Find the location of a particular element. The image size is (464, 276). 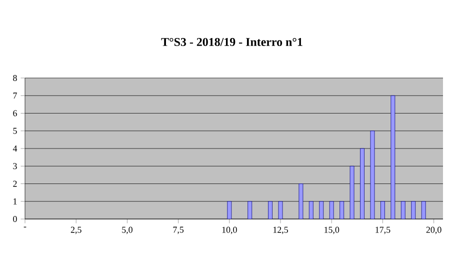

y-tick-label: 6 is located at coordinates (15, 113).